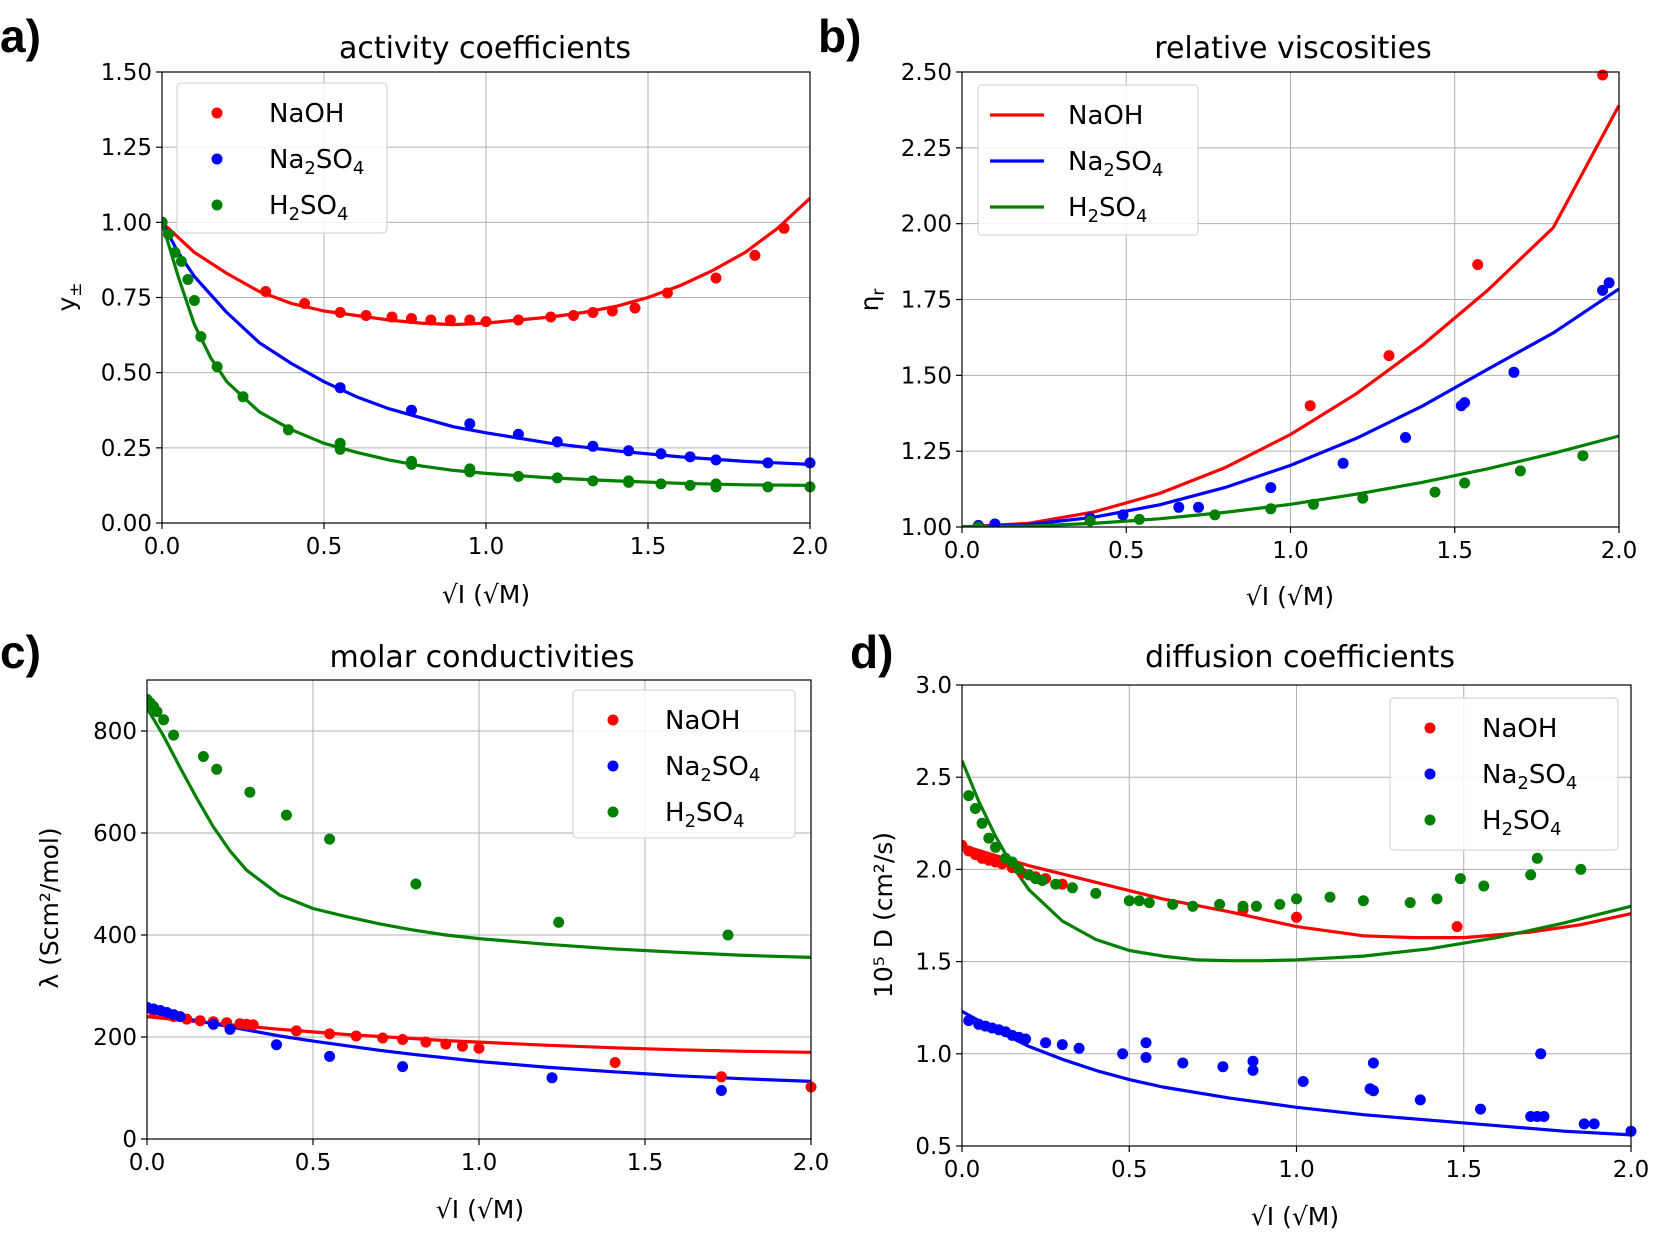  Describe the element at coordinates (1115, 164) in the screenshot. I see `legend-label: Na2SO4` at that location.